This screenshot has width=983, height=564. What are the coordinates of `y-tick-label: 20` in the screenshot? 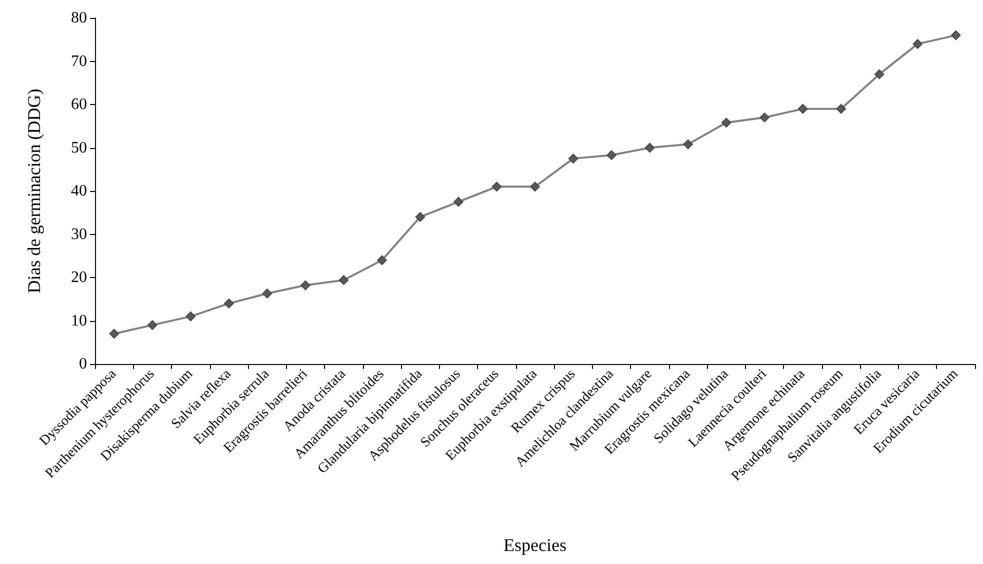 It's located at (79, 277).